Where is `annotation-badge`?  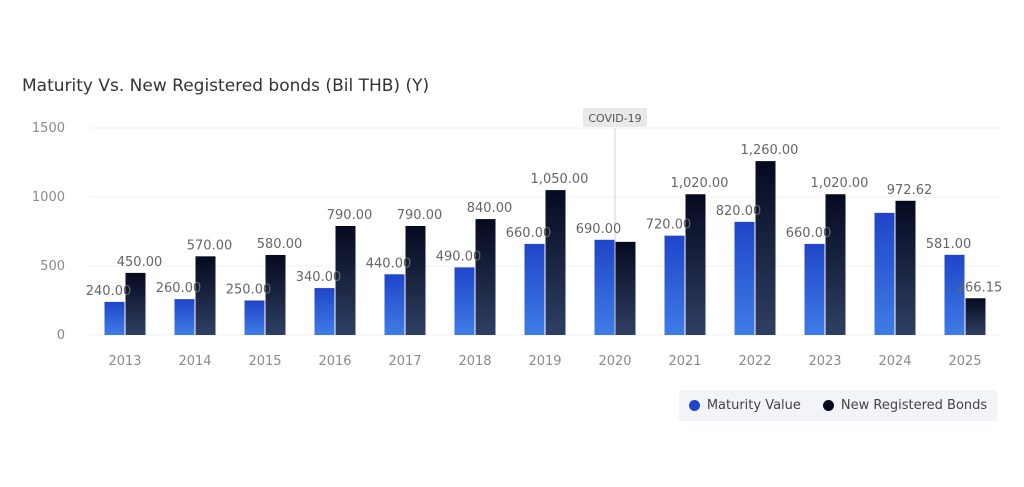 annotation-badge is located at coordinates (615, 117).